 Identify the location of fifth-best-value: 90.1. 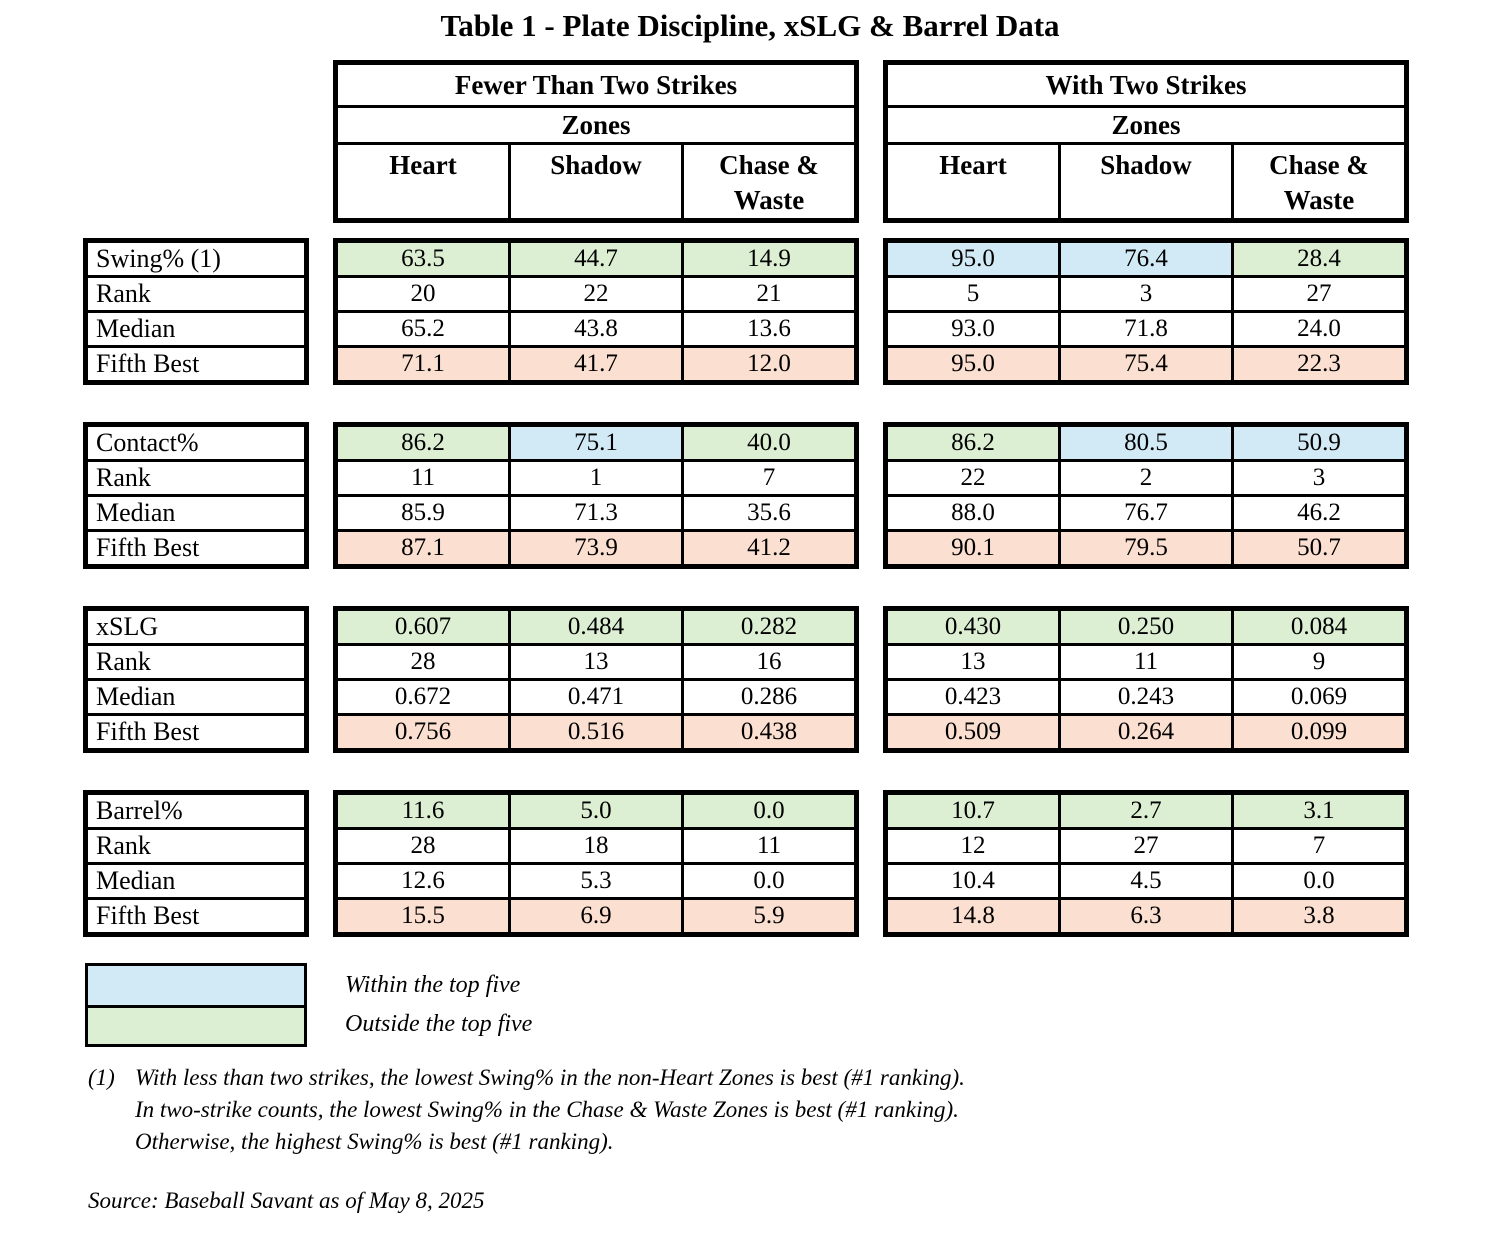
(973, 548).